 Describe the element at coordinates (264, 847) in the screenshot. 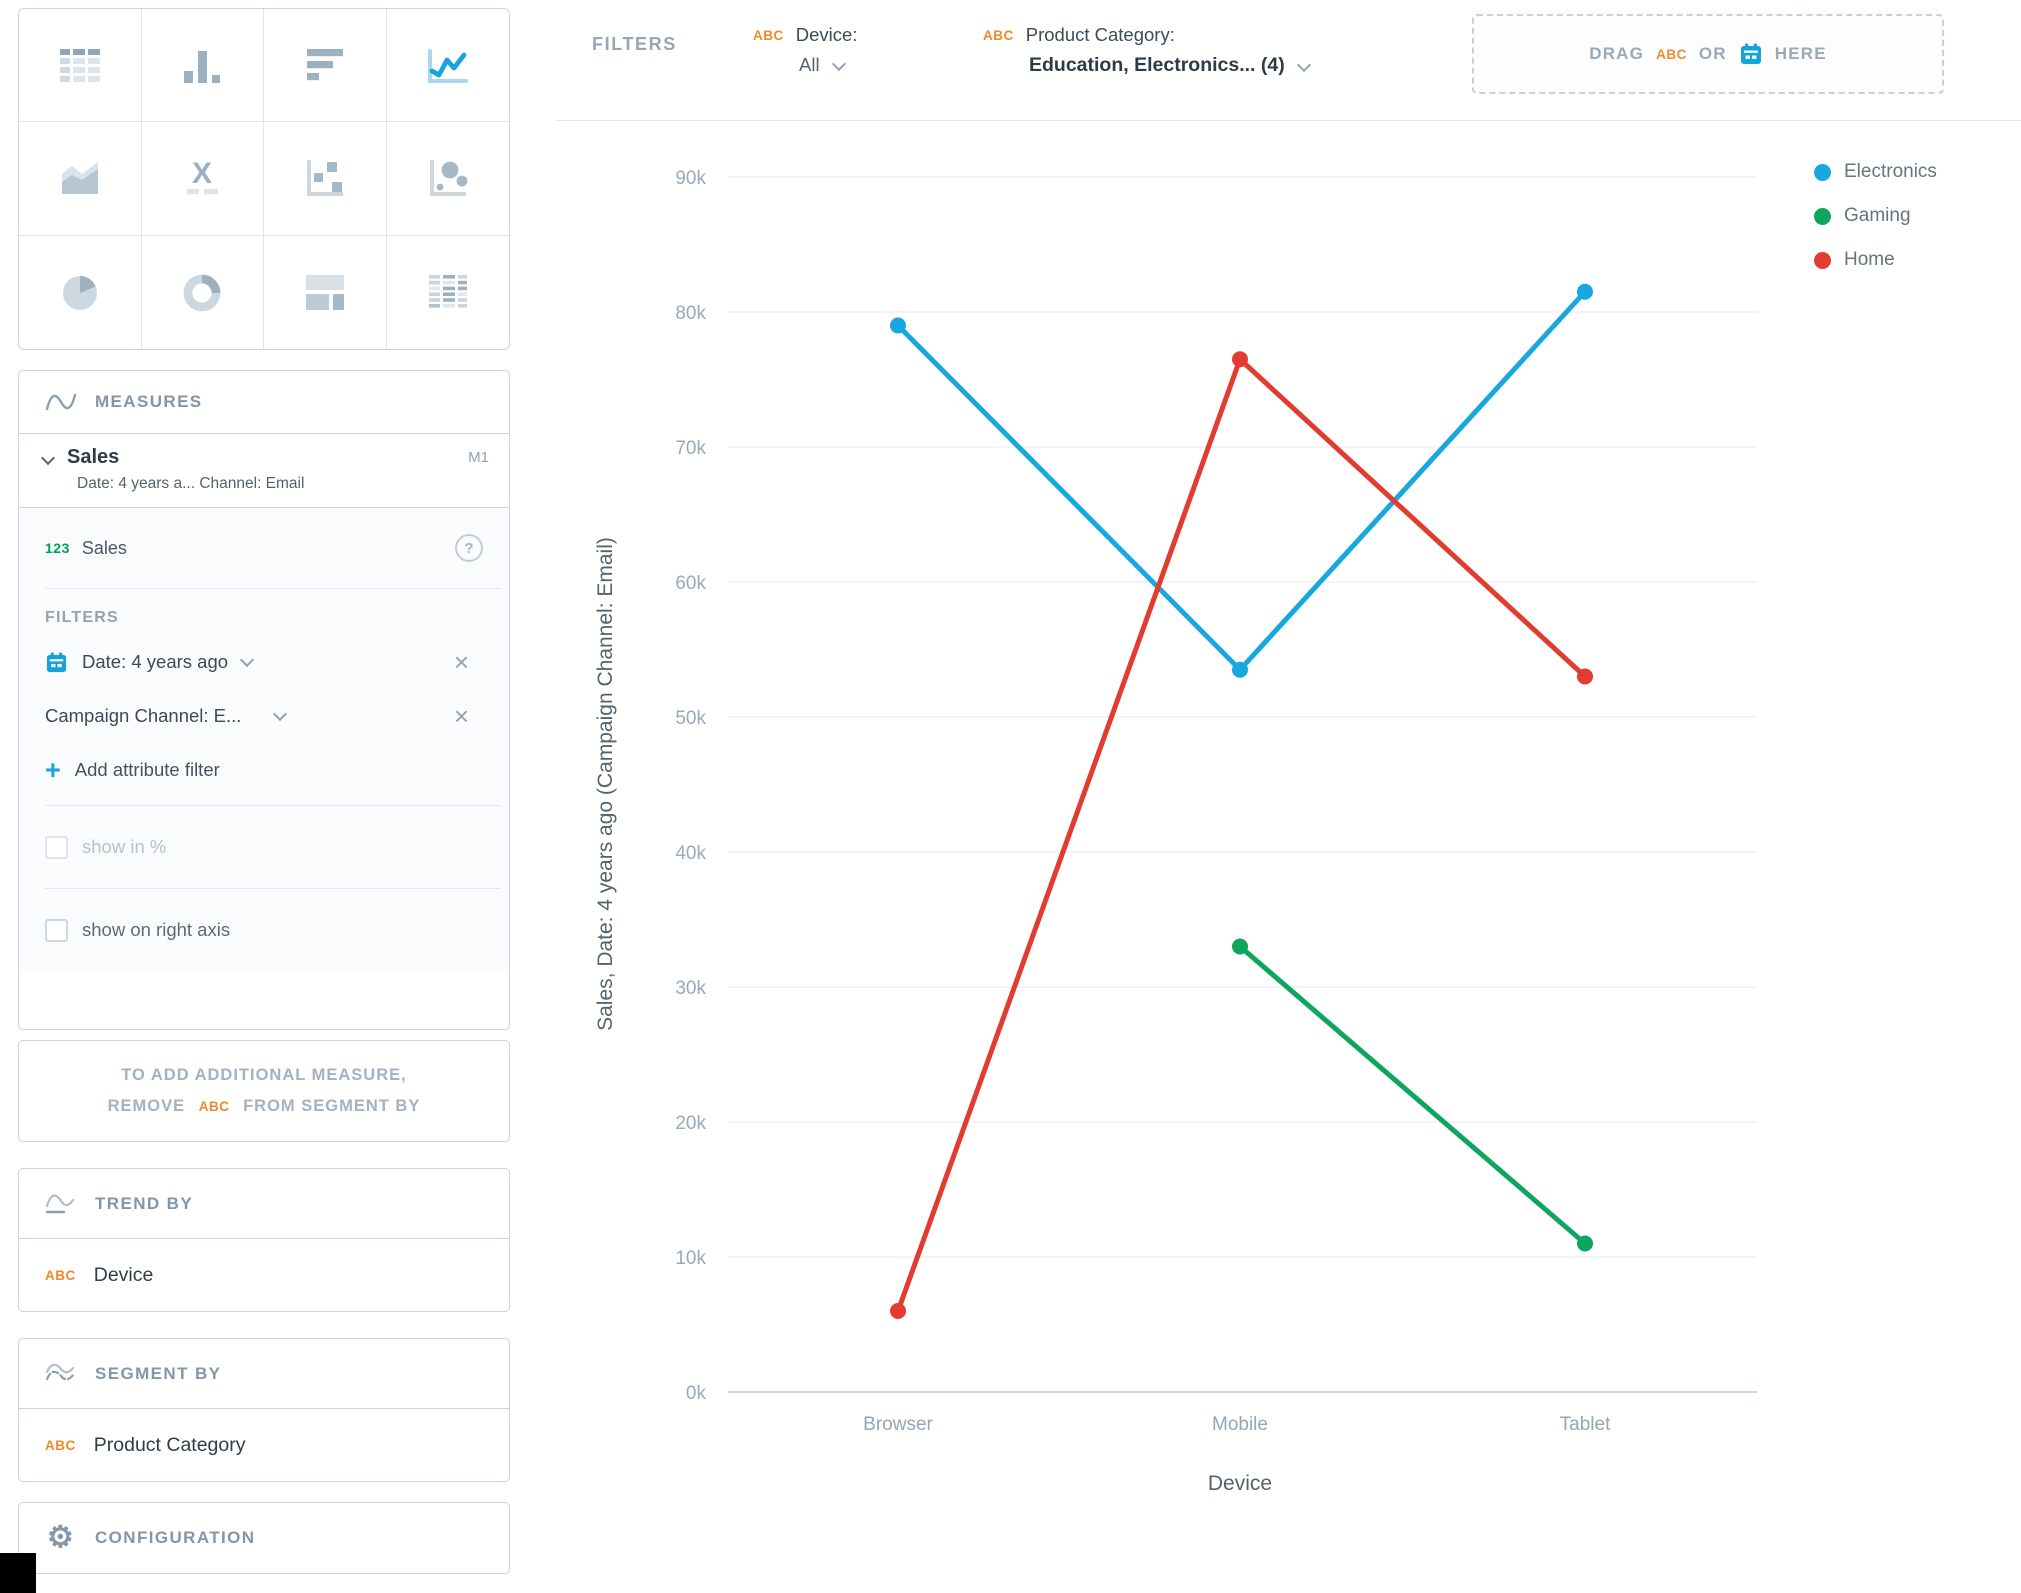

I see `show-in-percent-row: show in %` at that location.